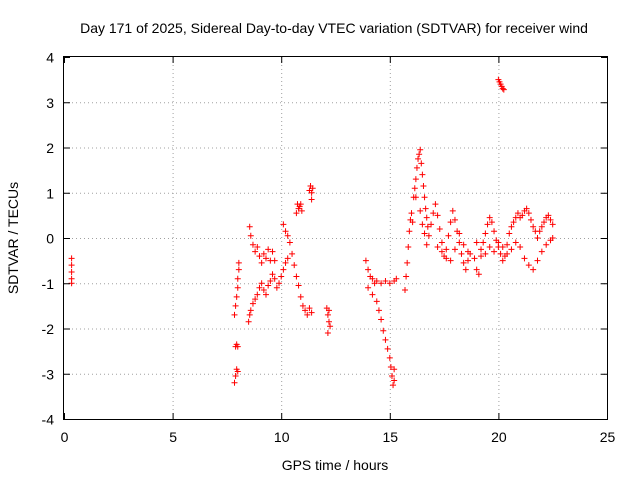 This screenshot has width=640, height=480. Describe the element at coordinates (282, 437) in the screenshot. I see `x-tick-label: 10` at that location.